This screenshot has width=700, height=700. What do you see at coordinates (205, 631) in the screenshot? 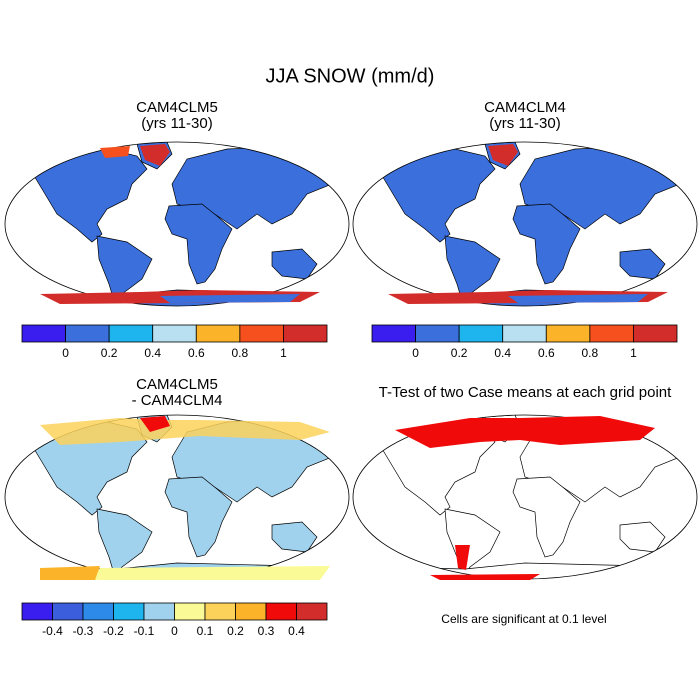
I see `colorbar-label: 0.1` at bounding box center [205, 631].